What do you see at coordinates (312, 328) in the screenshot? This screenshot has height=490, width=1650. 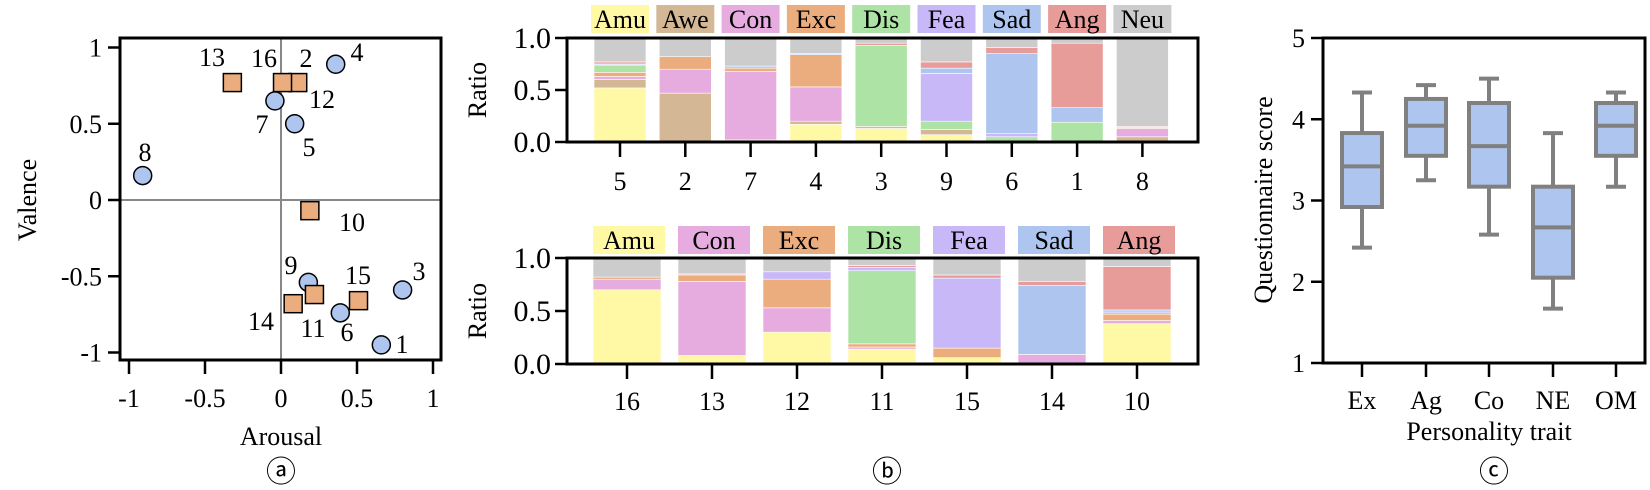 I see `point-label: 11` at bounding box center [312, 328].